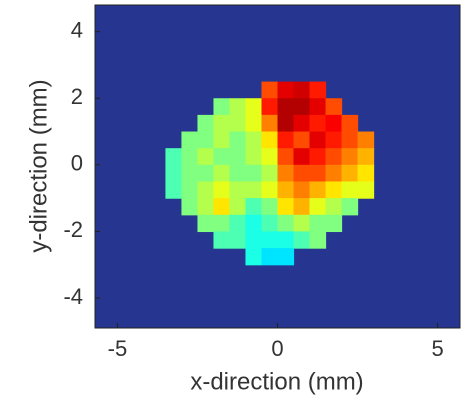 This screenshot has height=402, width=466. Describe the element at coordinates (118, 348) in the screenshot. I see `x-tick-label: -5` at that location.